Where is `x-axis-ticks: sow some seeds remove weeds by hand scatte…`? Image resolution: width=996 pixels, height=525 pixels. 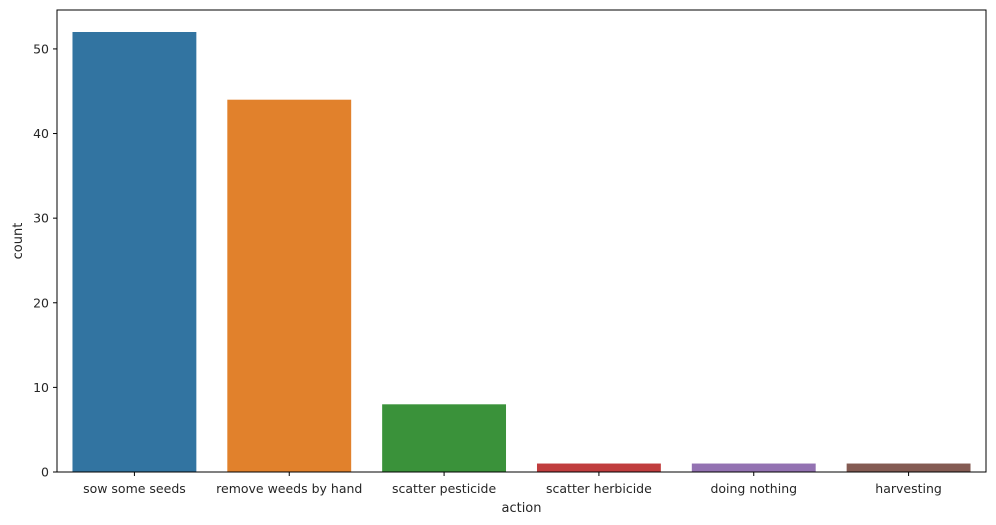
x-axis-ticks: sow some seeds remove weeds by hand scatte… is located at coordinates (512, 484).